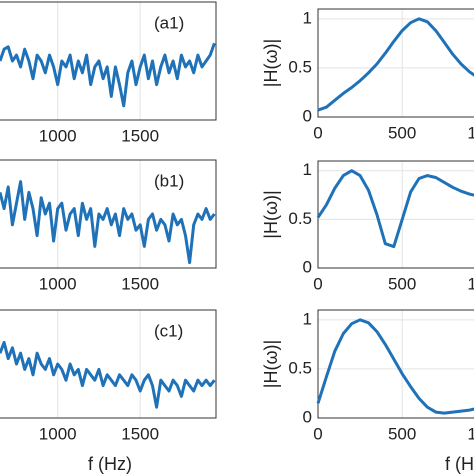 This screenshot has height=474, width=474. What do you see at coordinates (168, 330) in the screenshot?
I see `panel-label: (c1)` at bounding box center [168, 330].